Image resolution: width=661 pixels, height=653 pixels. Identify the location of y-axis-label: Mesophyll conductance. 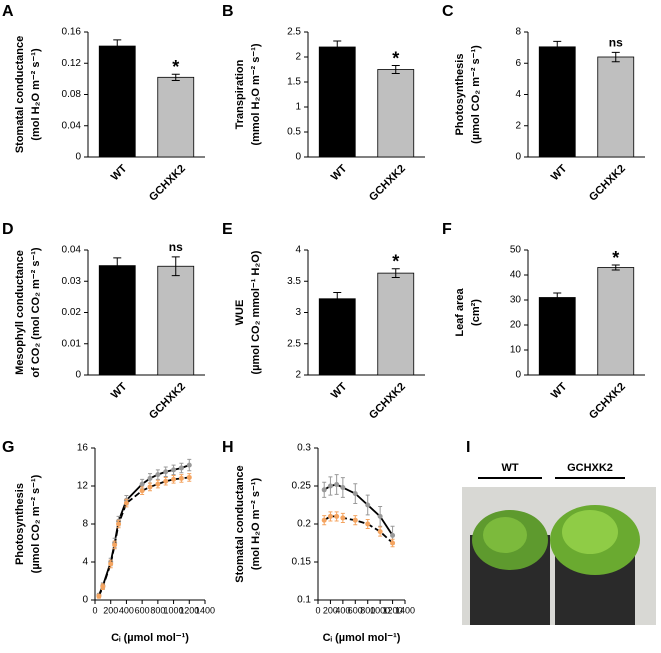
(20, 312).